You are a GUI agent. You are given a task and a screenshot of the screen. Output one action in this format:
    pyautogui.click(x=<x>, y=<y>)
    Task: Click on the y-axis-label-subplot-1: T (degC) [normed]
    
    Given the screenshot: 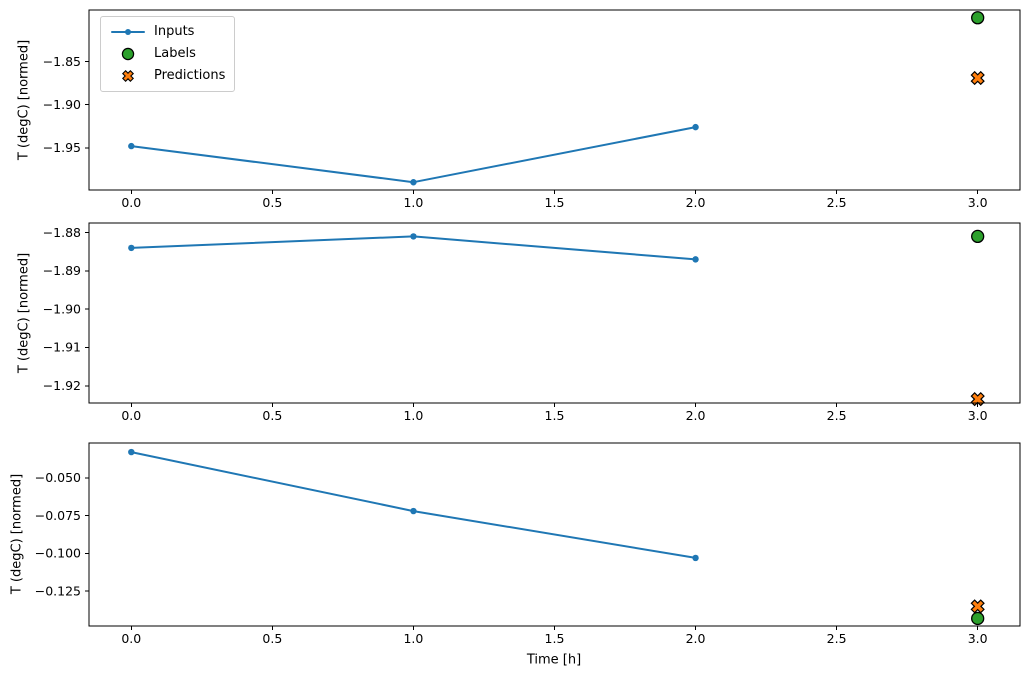 What is the action you would take?
    pyautogui.click(x=24, y=100)
    